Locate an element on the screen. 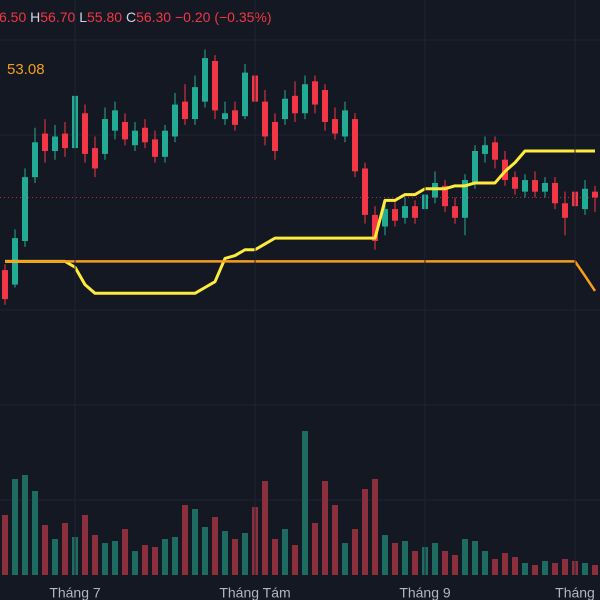 The image size is (600, 600). high-value: 56.70 is located at coordinates (57, 17).